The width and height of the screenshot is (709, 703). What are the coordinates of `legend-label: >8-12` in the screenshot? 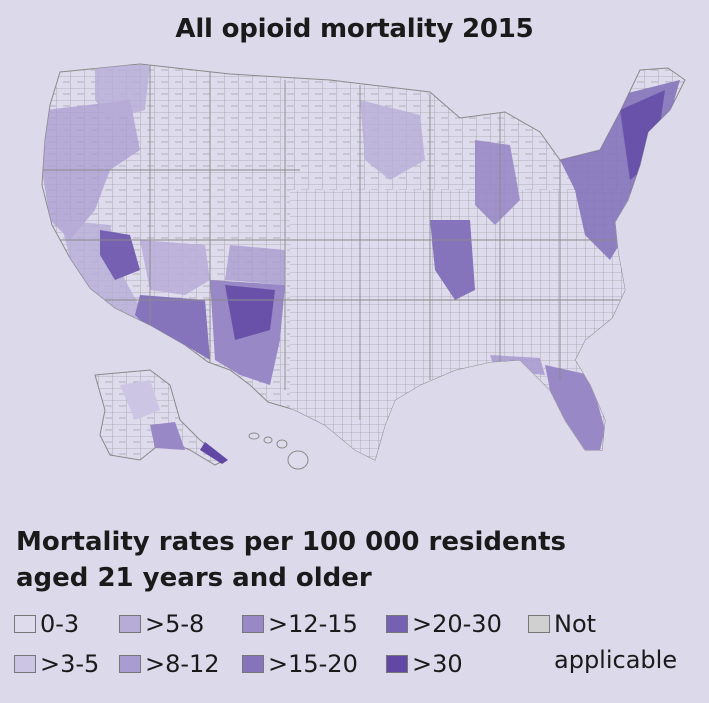 It's located at (182, 664).